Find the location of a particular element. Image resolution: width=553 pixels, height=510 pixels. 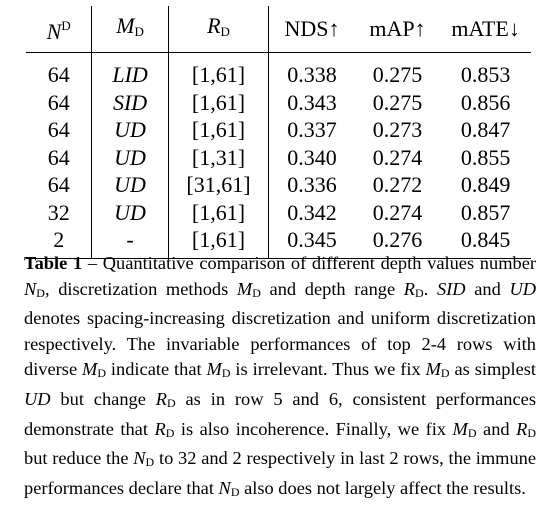

cell-nds: 0.338 is located at coordinates (312, 74).